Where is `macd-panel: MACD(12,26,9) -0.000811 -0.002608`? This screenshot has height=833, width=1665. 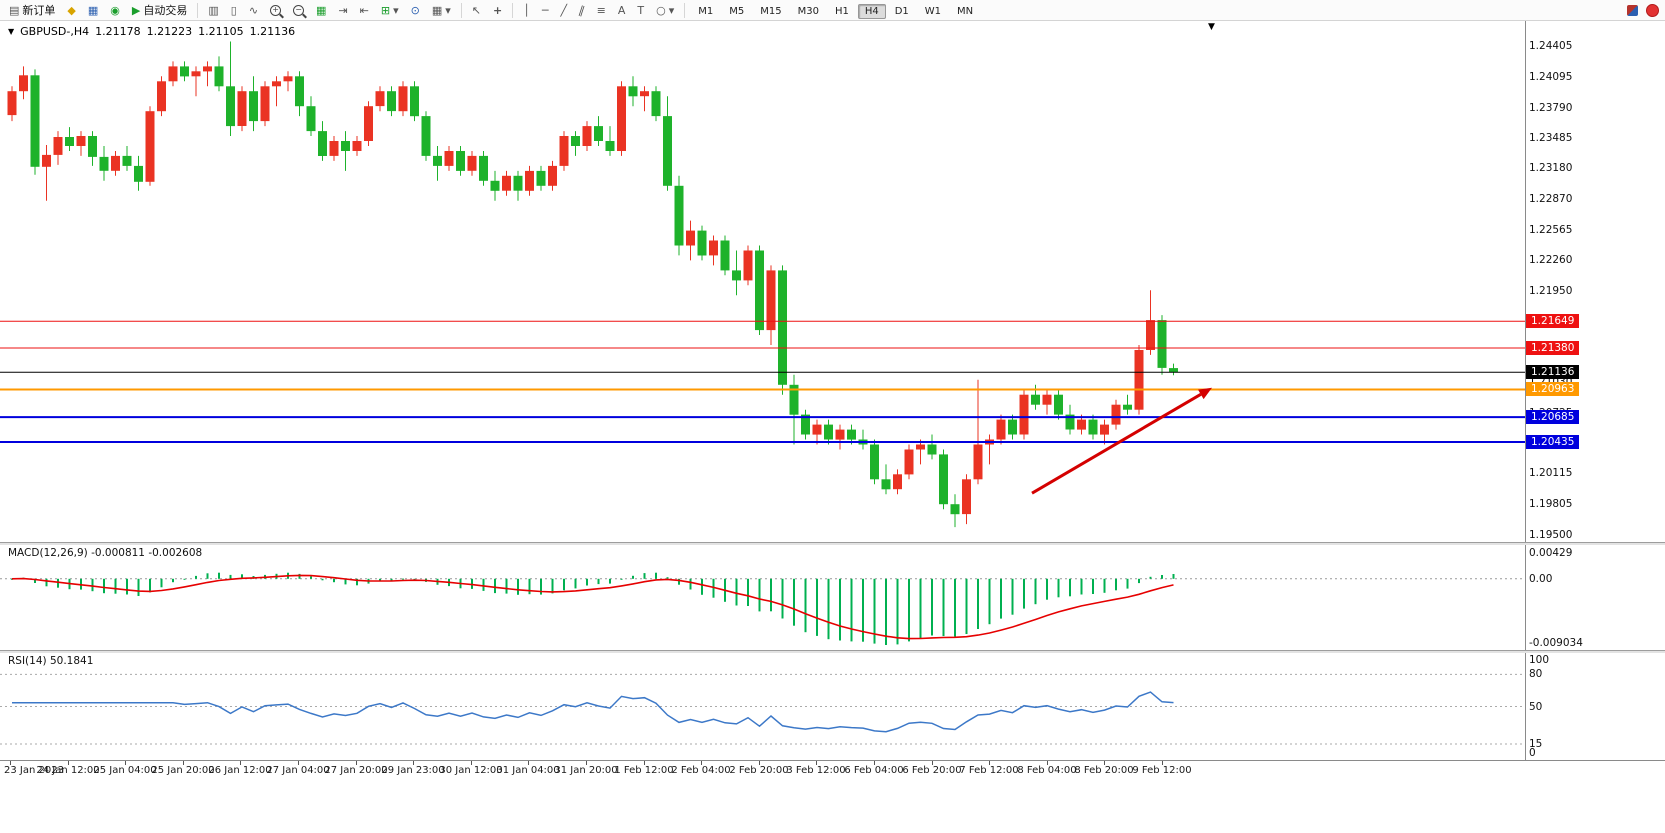 macd-panel: MACD(12,26,9) -0.000811 -0.002608 is located at coordinates (762, 597).